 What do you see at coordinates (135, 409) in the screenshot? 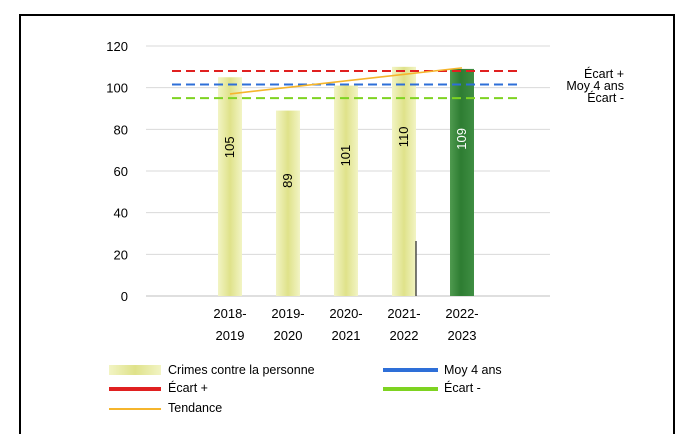
I see `legend-swatch-tendance` at bounding box center [135, 409].